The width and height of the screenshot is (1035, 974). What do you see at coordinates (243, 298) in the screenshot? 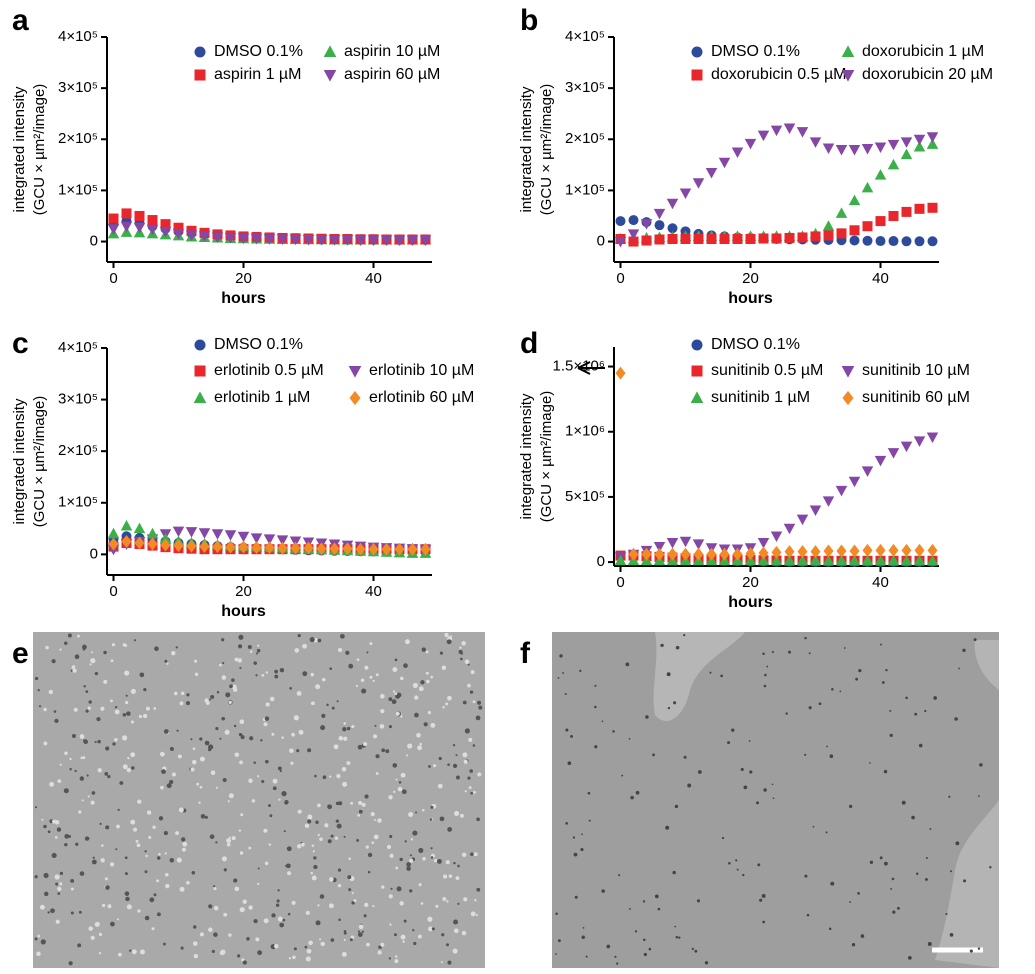
I see `x-axis-title: hours` at bounding box center [243, 298].